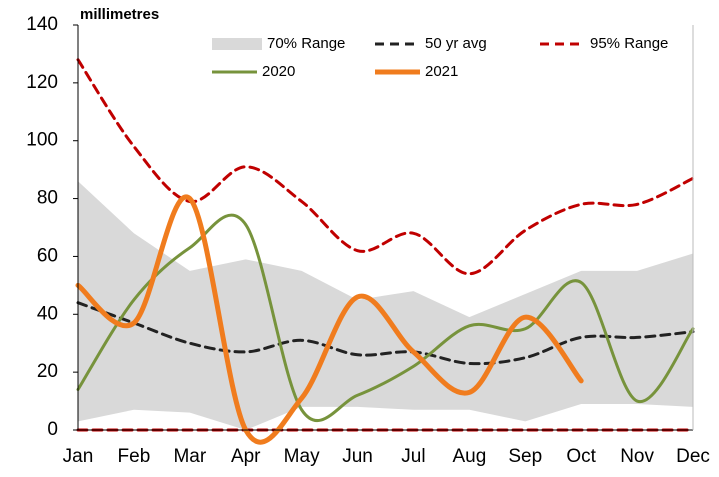  What do you see at coordinates (134, 456) in the screenshot?
I see `x-tick-label: Feb` at bounding box center [134, 456].